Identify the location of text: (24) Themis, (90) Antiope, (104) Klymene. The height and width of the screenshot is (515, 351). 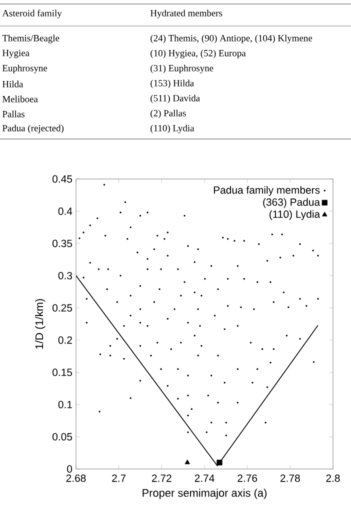
(231, 39).